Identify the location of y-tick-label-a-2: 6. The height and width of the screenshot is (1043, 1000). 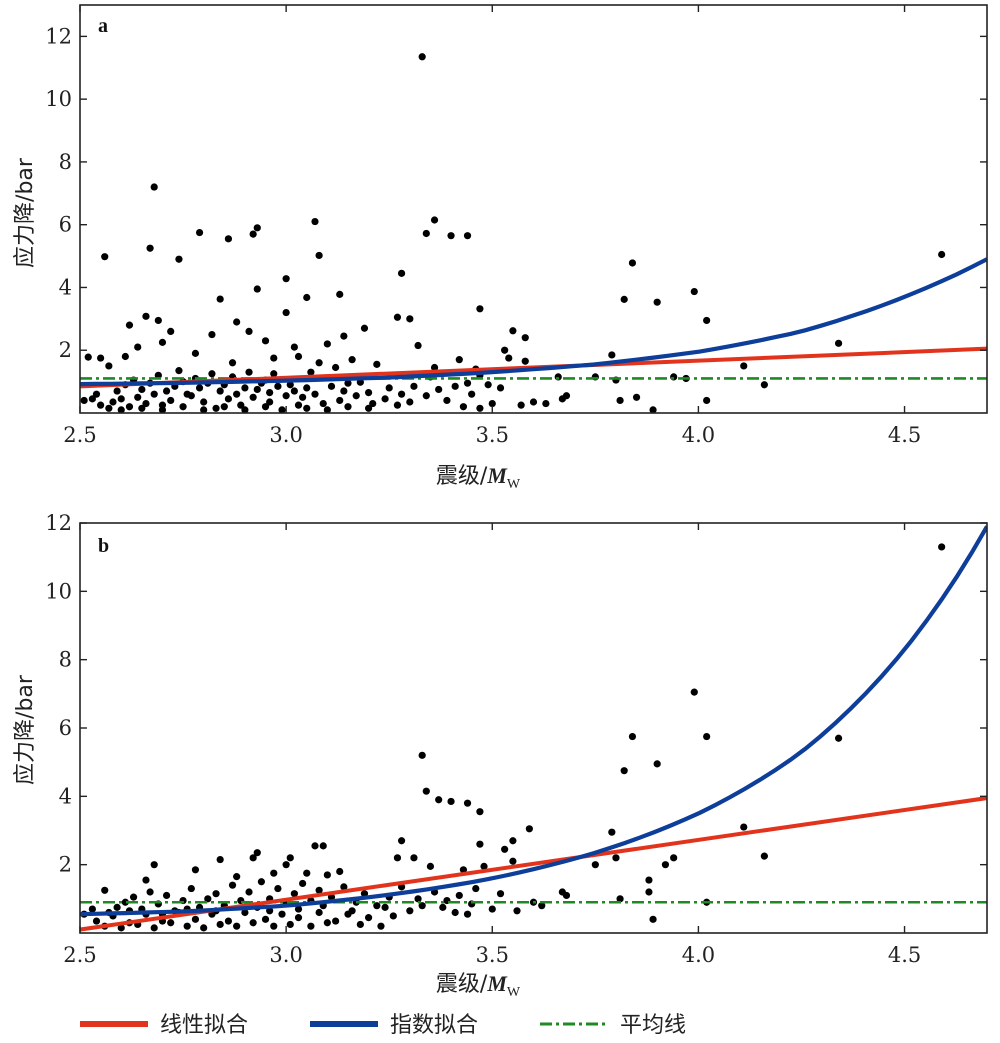
(65, 225).